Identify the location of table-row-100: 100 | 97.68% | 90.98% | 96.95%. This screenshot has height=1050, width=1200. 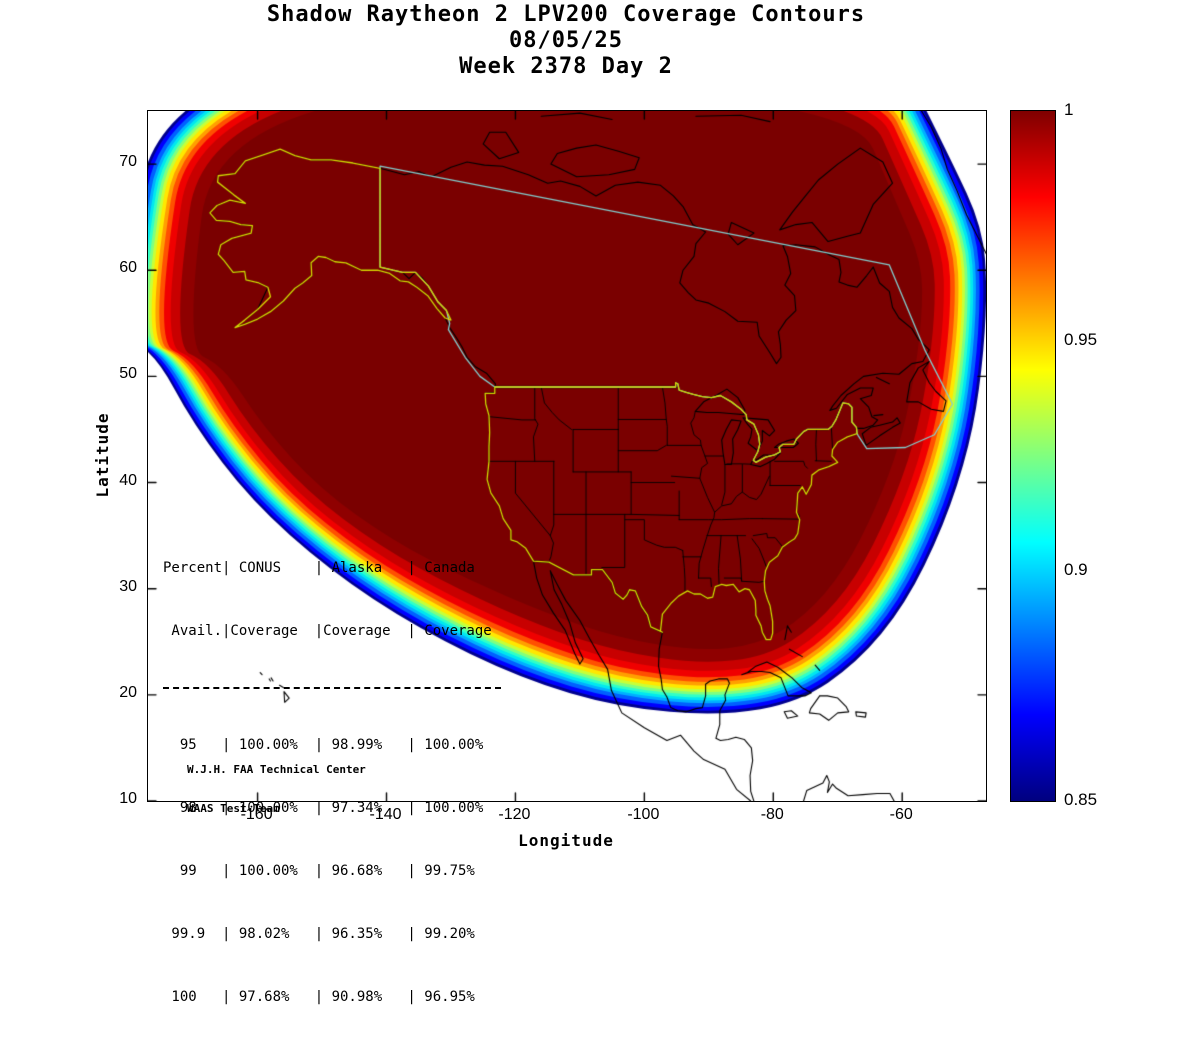
(319, 997).